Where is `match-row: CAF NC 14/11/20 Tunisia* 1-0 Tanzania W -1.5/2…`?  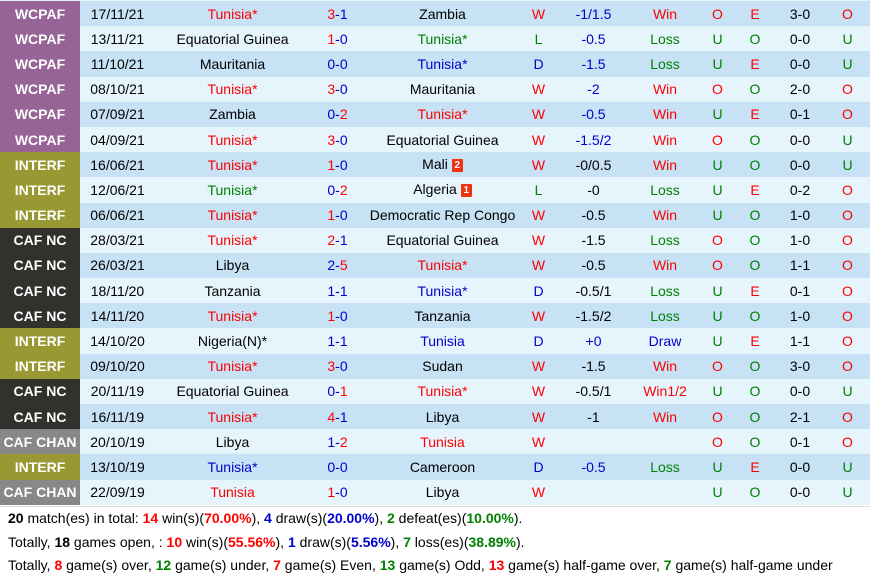
match-row: CAF NC 14/11/20 Tunisia* 1-0 Tanzania W -1.5/2… is located at coordinates (435, 316).